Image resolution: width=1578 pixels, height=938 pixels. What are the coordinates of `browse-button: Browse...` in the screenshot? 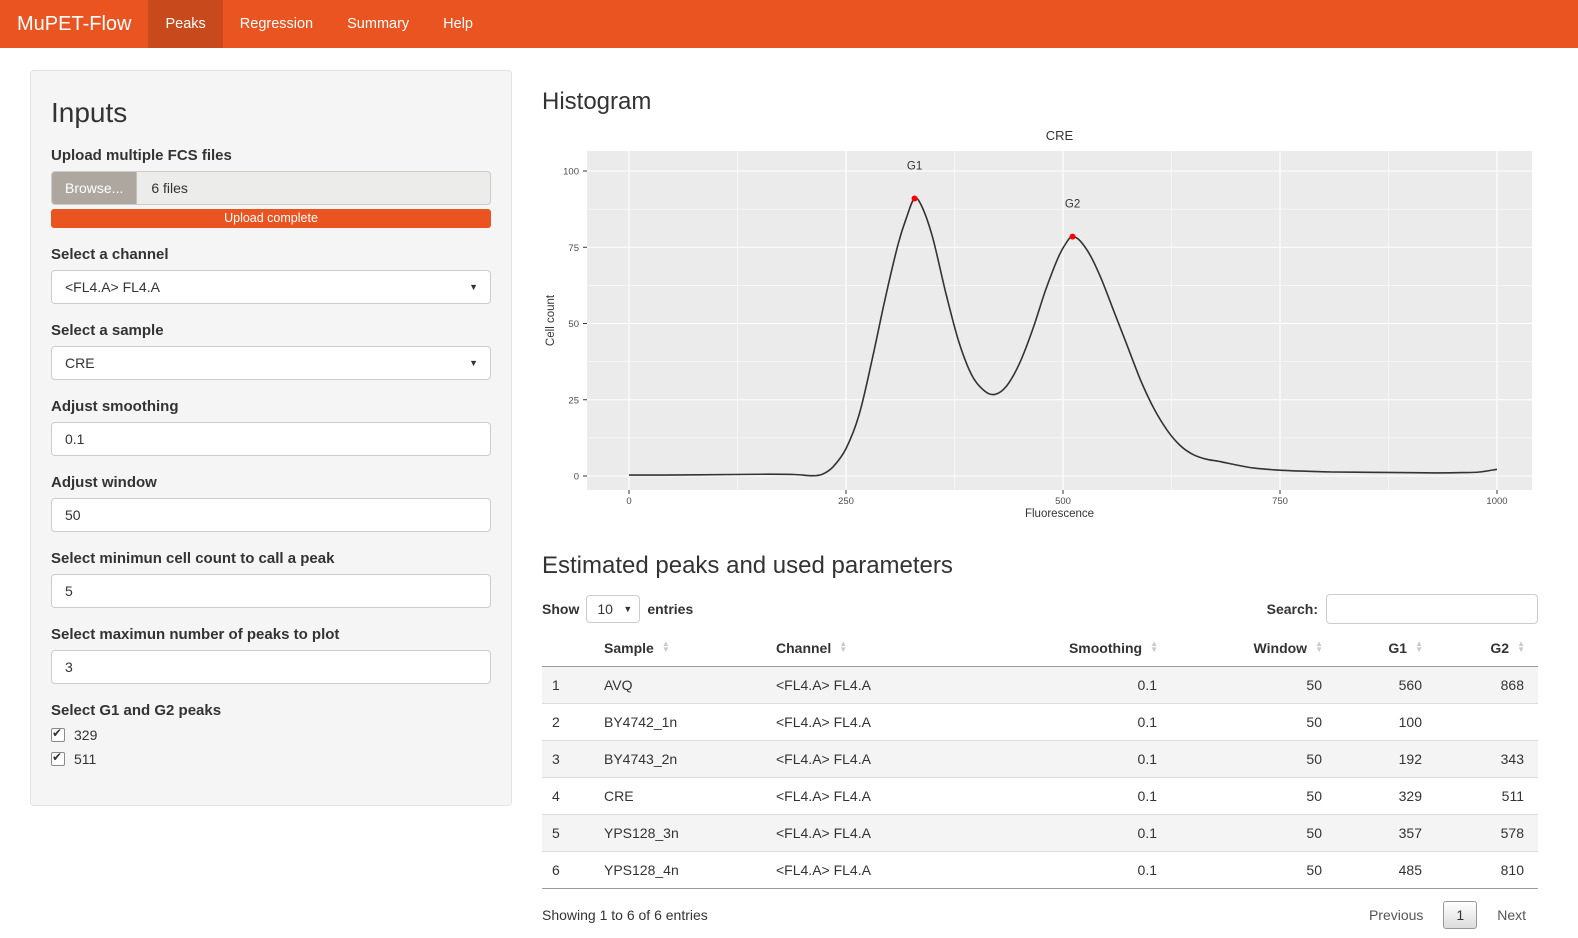 It's located at (95, 188).